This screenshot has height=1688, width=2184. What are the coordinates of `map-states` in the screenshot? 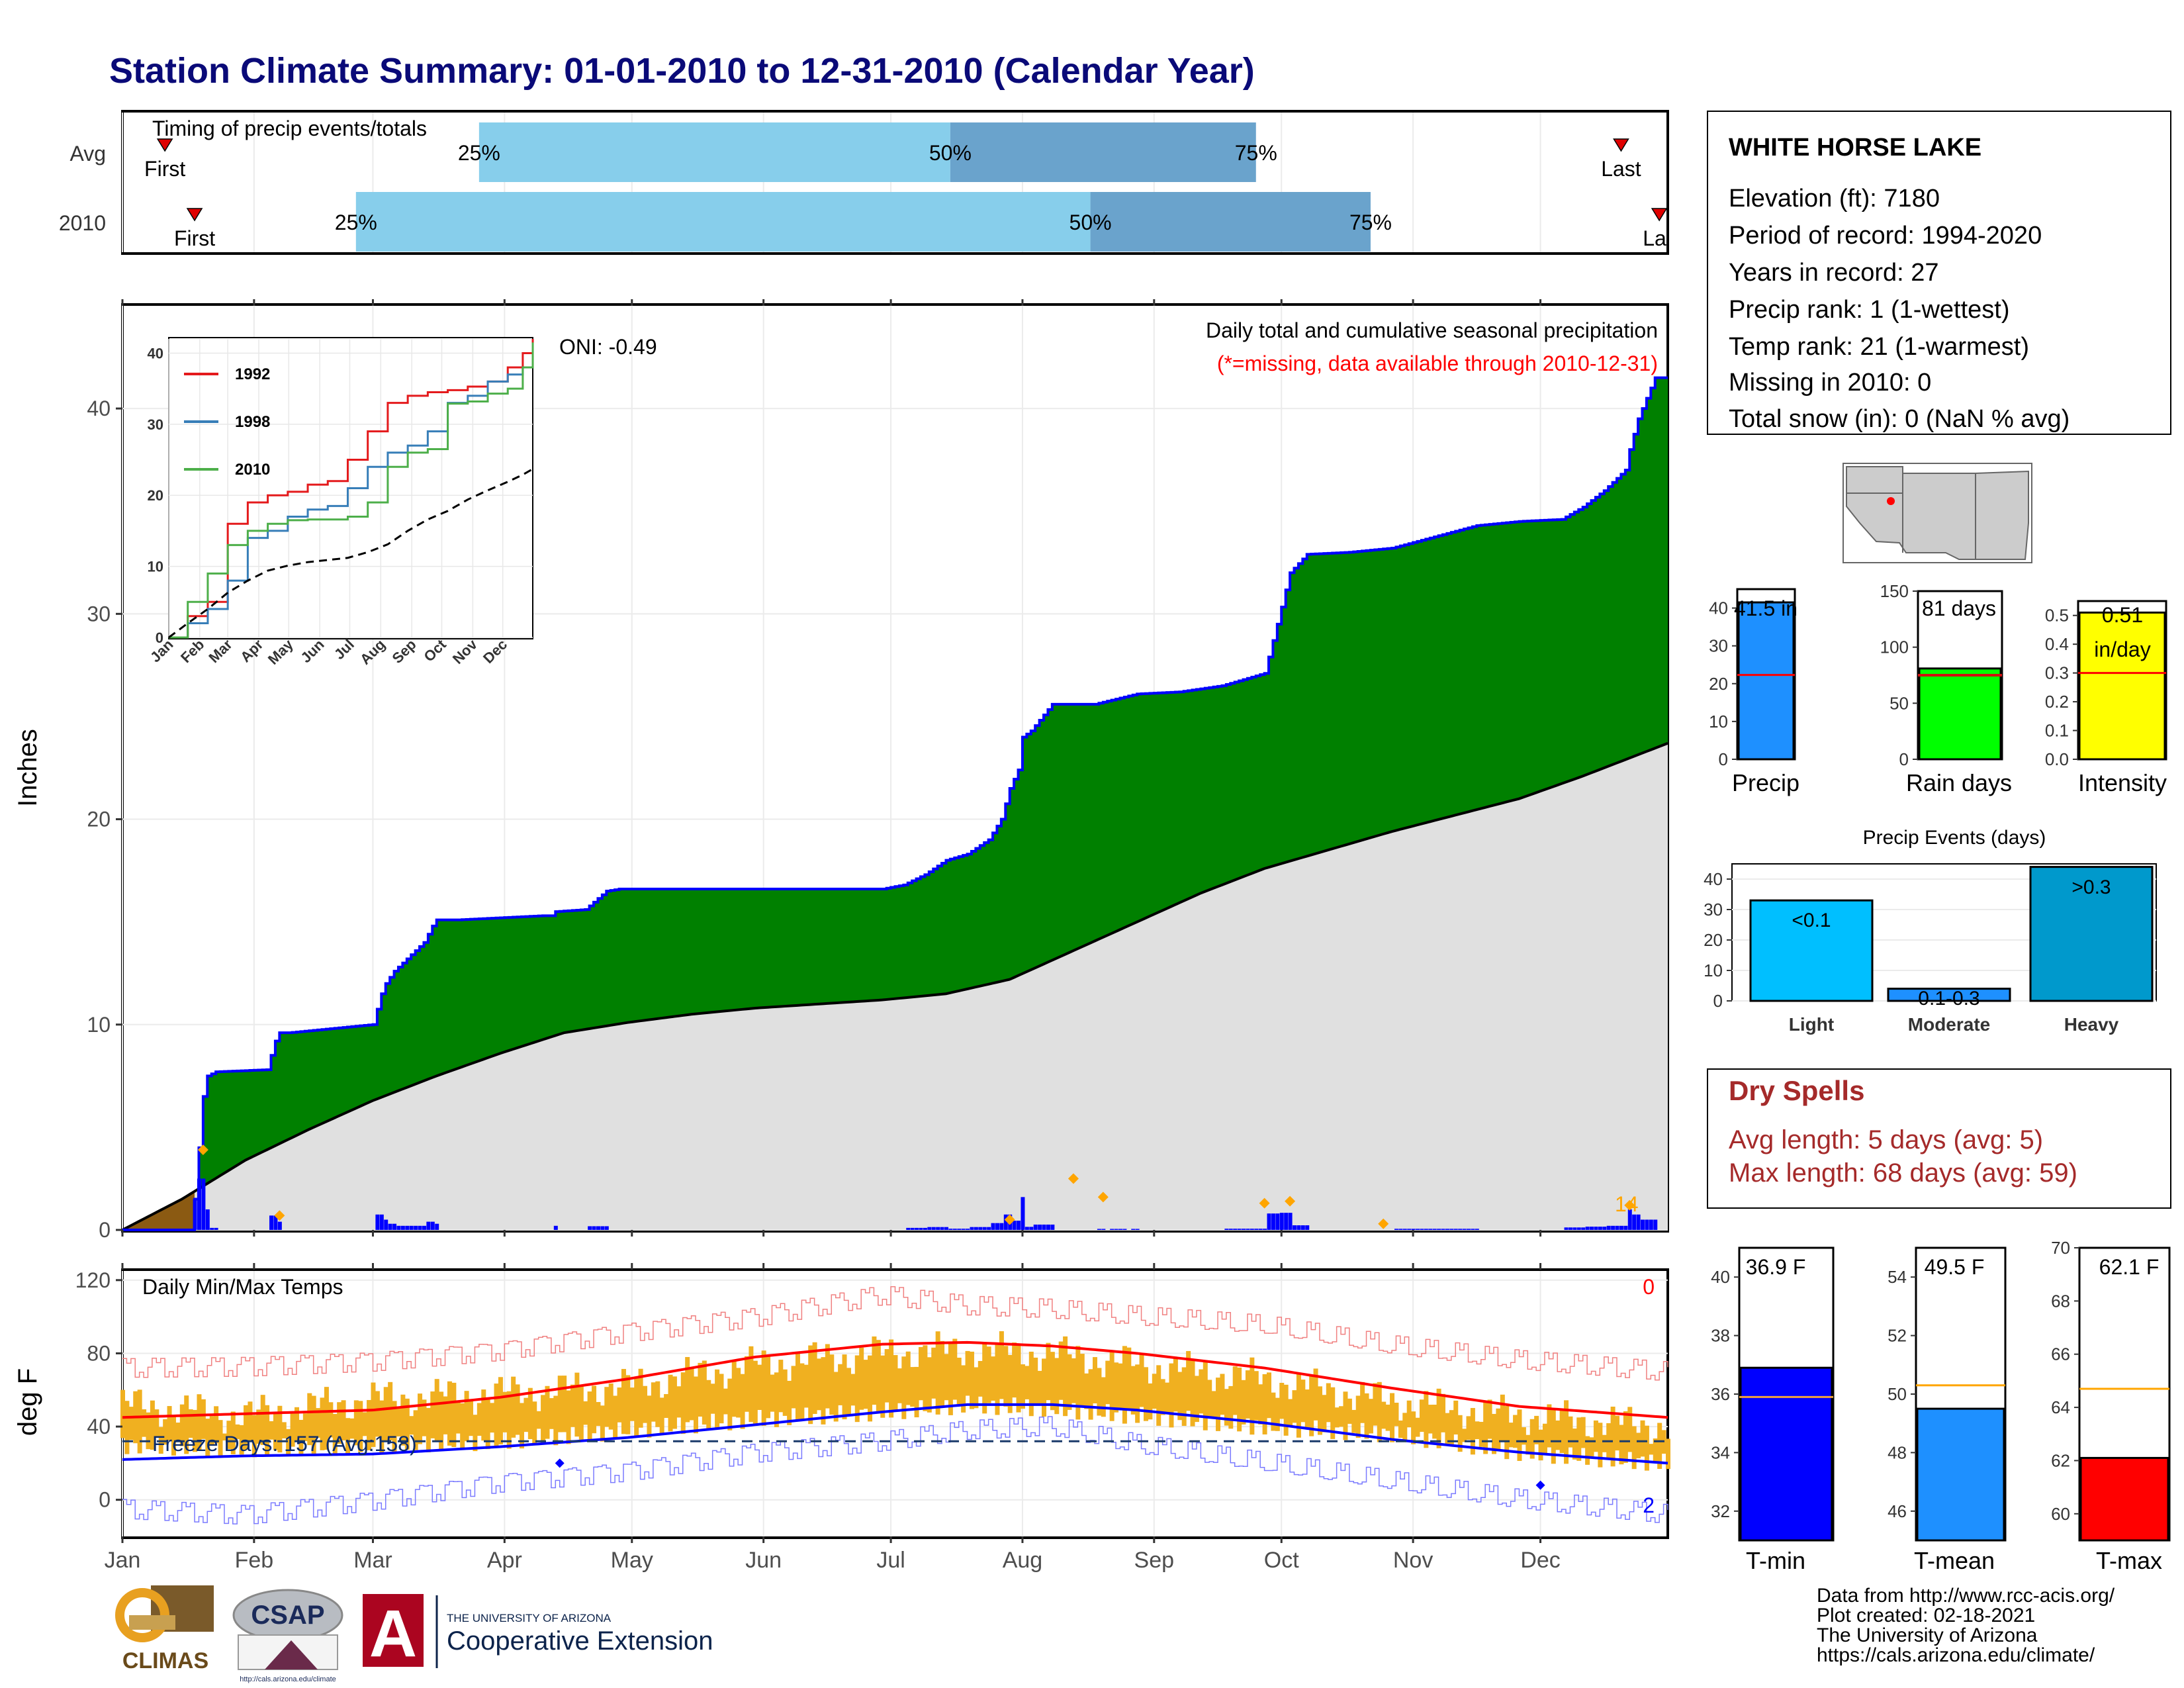 It's located at (1937, 513).